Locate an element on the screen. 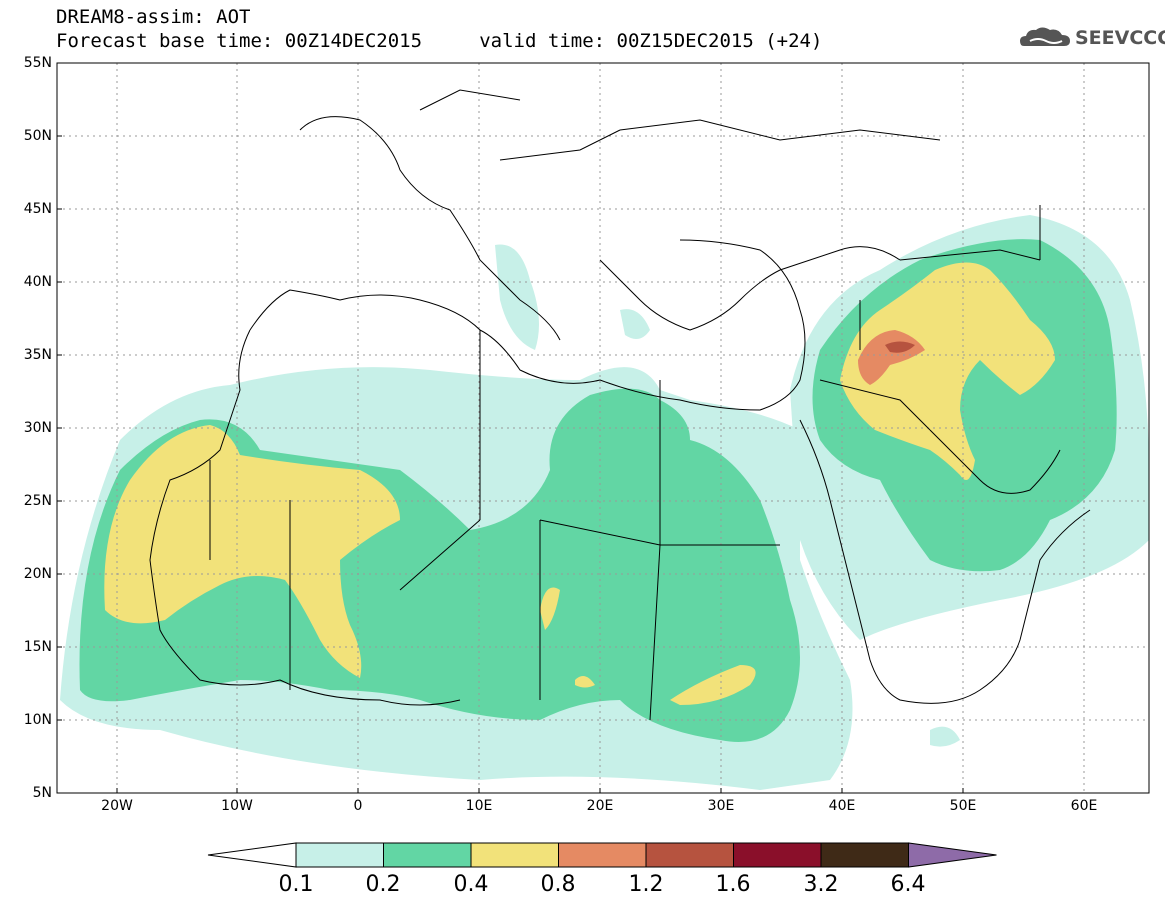  lat-label: 25N is located at coordinates (37, 501).